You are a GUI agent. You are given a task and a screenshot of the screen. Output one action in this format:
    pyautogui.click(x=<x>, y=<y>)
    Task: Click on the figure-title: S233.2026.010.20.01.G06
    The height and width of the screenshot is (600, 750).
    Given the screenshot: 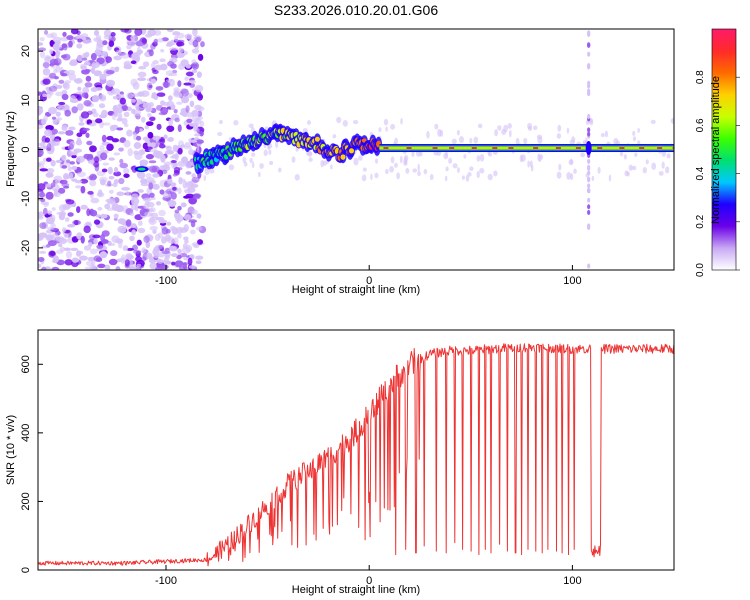 What is the action you would take?
    pyautogui.click(x=356, y=10)
    